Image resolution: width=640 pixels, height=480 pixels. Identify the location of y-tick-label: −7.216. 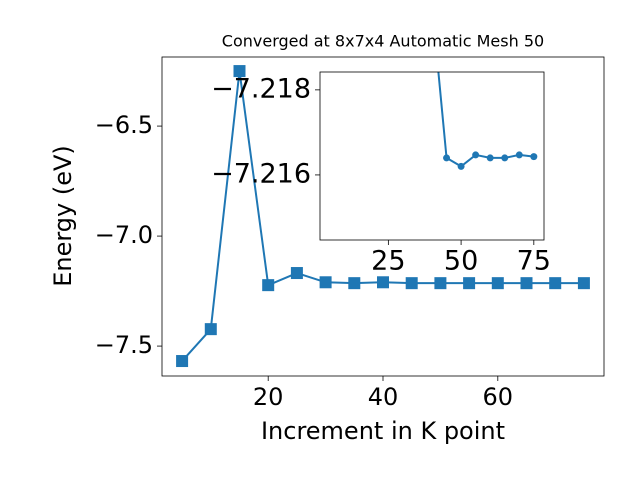
(261, 173).